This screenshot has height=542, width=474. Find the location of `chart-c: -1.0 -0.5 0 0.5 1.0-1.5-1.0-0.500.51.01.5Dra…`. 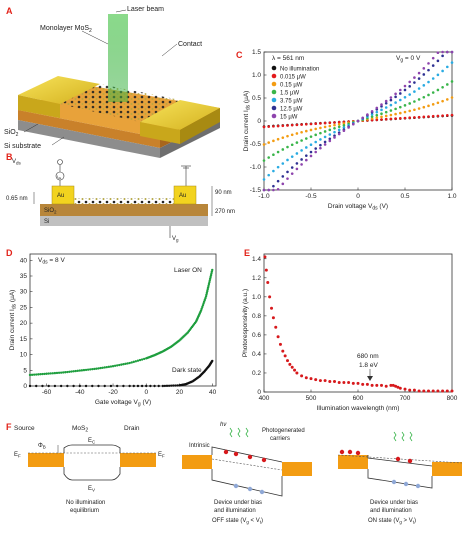

chart-c: -1.0 -0.5 0 0.5 1.0-1.5-1.0-0.500.51.01.5Dra… is located at coordinates (350, 130).